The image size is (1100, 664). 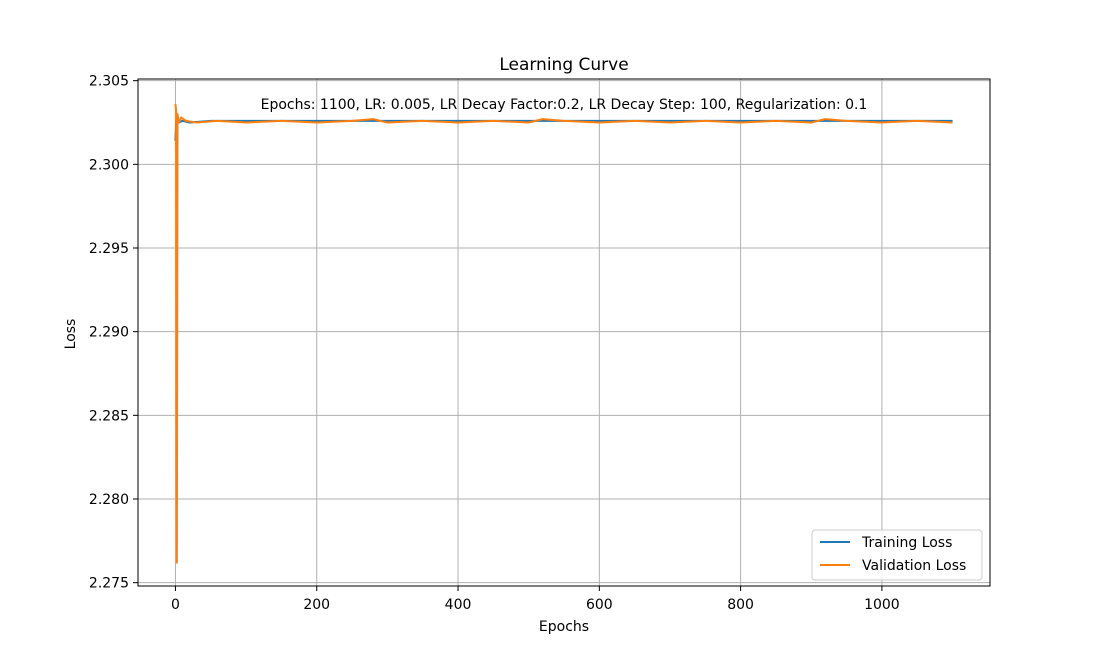 I want to click on x-tick-label: 200, so click(x=316, y=605).